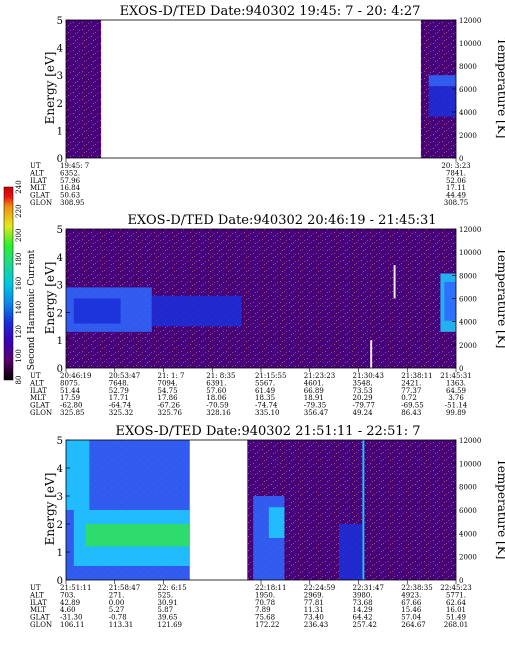  I want to click on panel-2-table-cell: 17.59, so click(70, 398).